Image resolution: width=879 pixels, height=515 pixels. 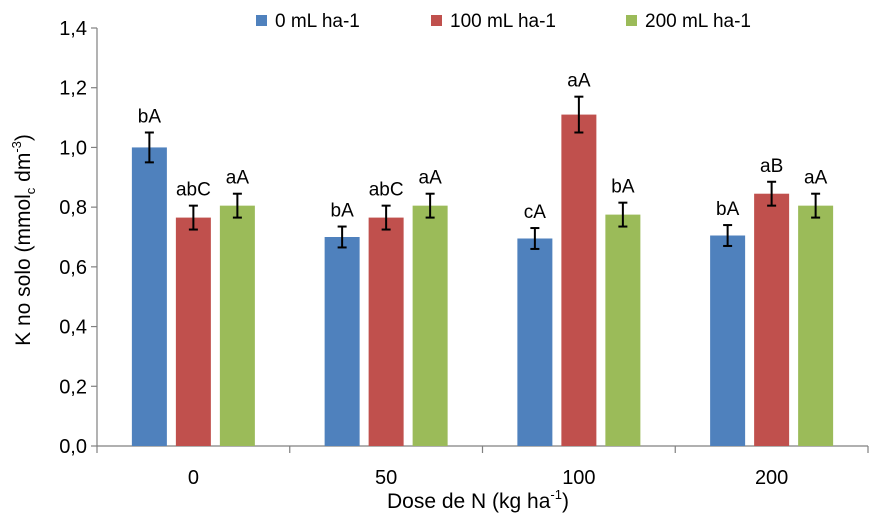 I want to click on y-tick-label: 1,2, so click(x=73, y=89).